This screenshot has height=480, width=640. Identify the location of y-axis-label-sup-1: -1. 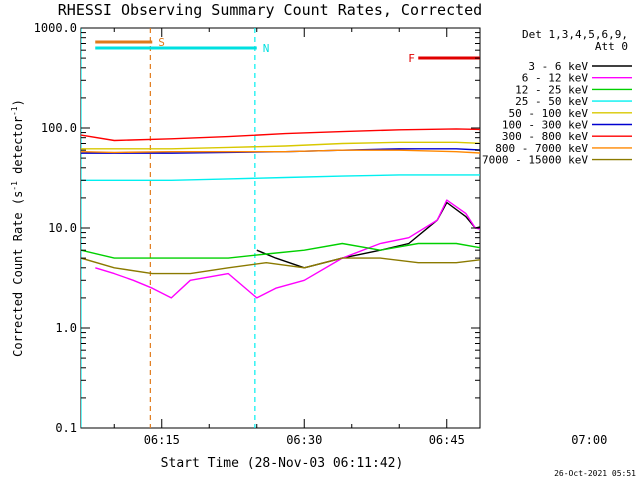
(14, 186).